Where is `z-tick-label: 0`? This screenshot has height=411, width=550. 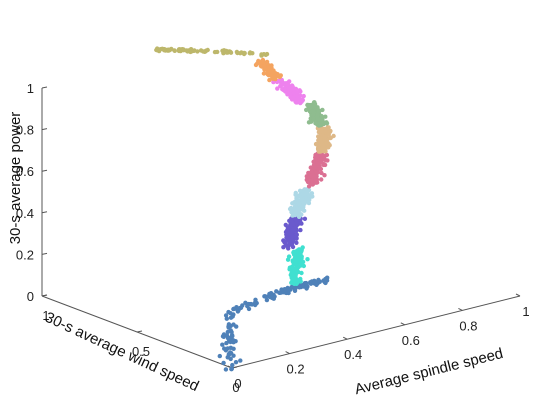
z-tick-label: 0 is located at coordinates (30, 296).